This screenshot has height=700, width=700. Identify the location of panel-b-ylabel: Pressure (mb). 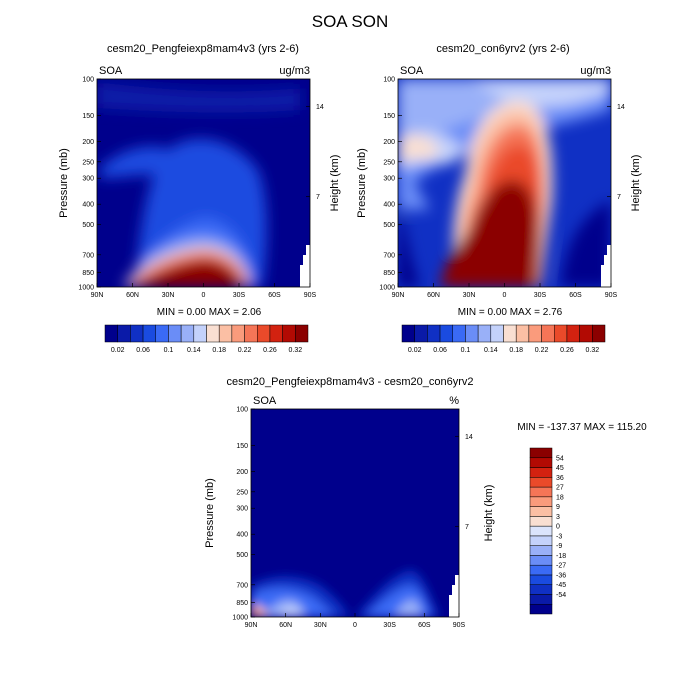
(362, 183).